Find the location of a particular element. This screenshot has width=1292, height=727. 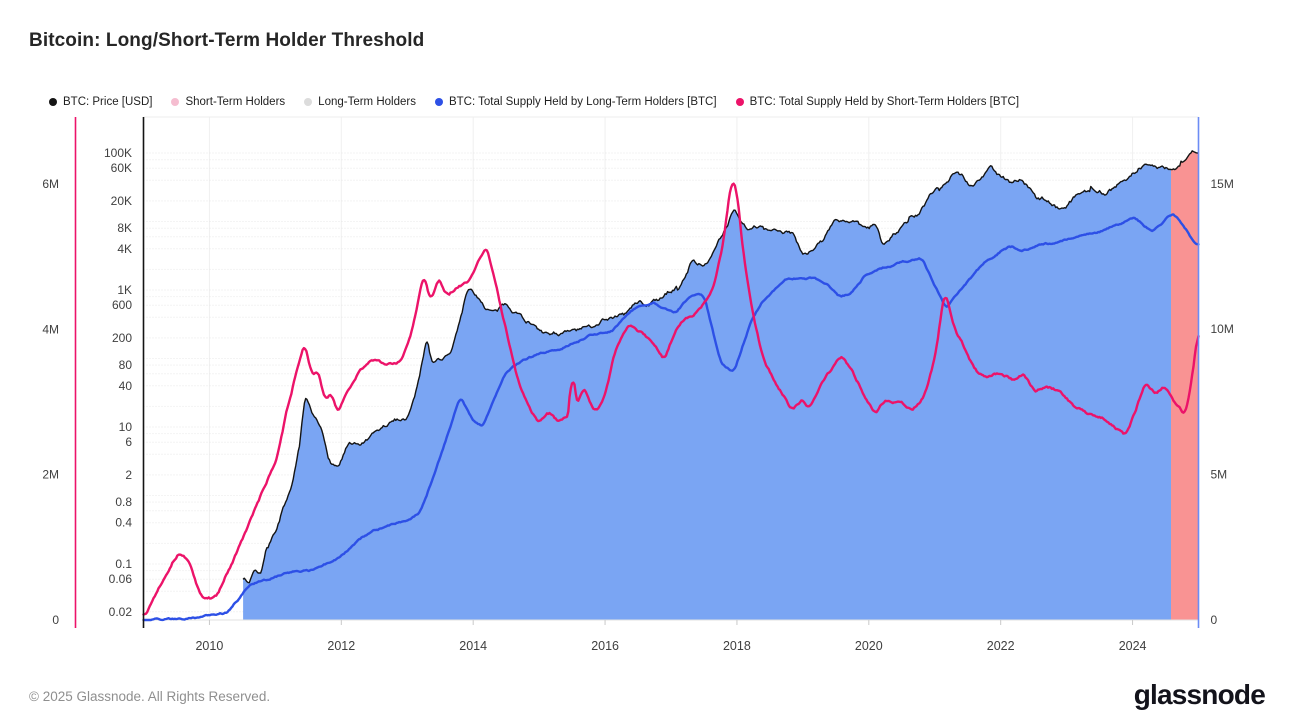

legend-item-1: Short-Term Holders is located at coordinates (228, 102).